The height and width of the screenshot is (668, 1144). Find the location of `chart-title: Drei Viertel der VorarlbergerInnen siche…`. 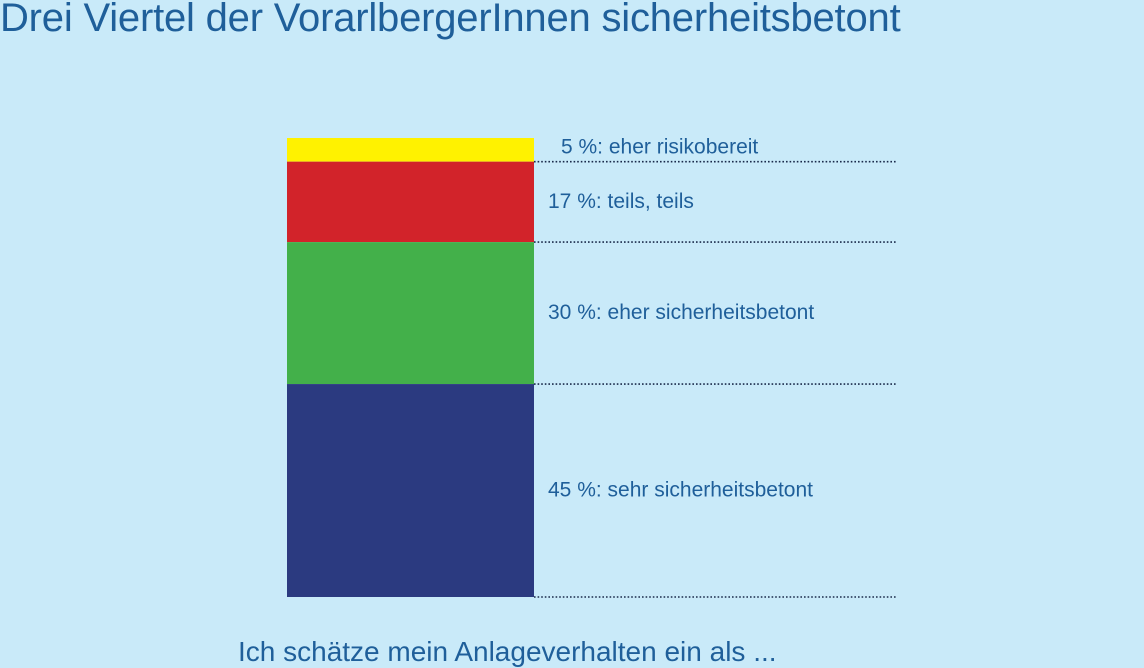

chart-title: Drei Viertel der VorarlbergerInnen siche… is located at coordinates (450, 20).